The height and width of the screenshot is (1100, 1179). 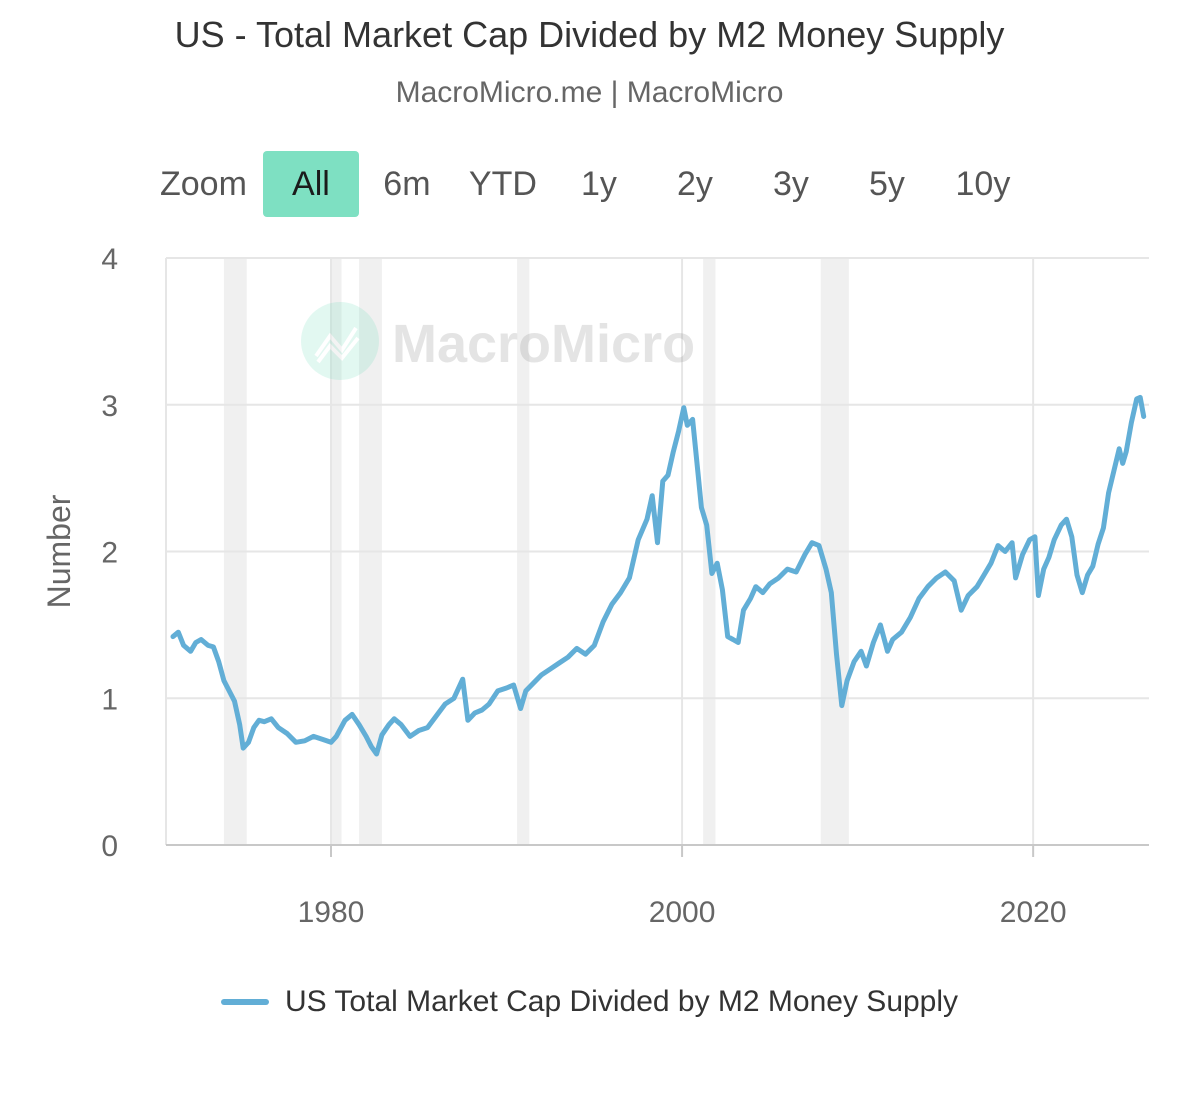 What do you see at coordinates (983, 184) in the screenshot?
I see `zoom-10y-button: 10y` at bounding box center [983, 184].